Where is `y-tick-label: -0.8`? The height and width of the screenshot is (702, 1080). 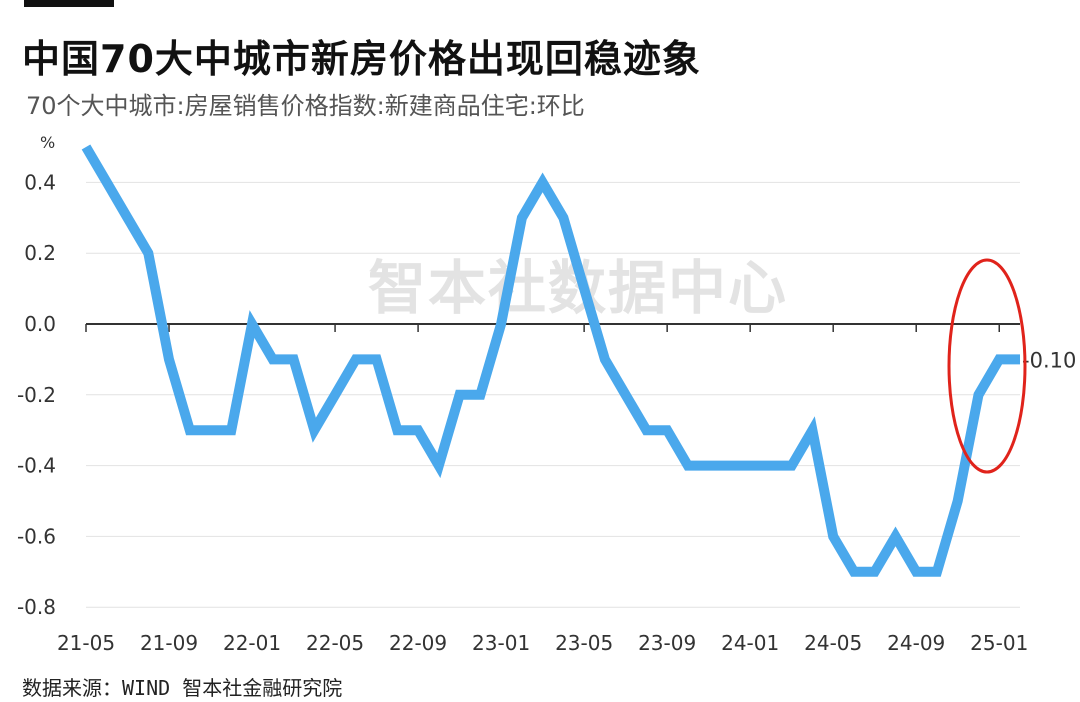 y-tick-label: -0.8 is located at coordinates (36, 607).